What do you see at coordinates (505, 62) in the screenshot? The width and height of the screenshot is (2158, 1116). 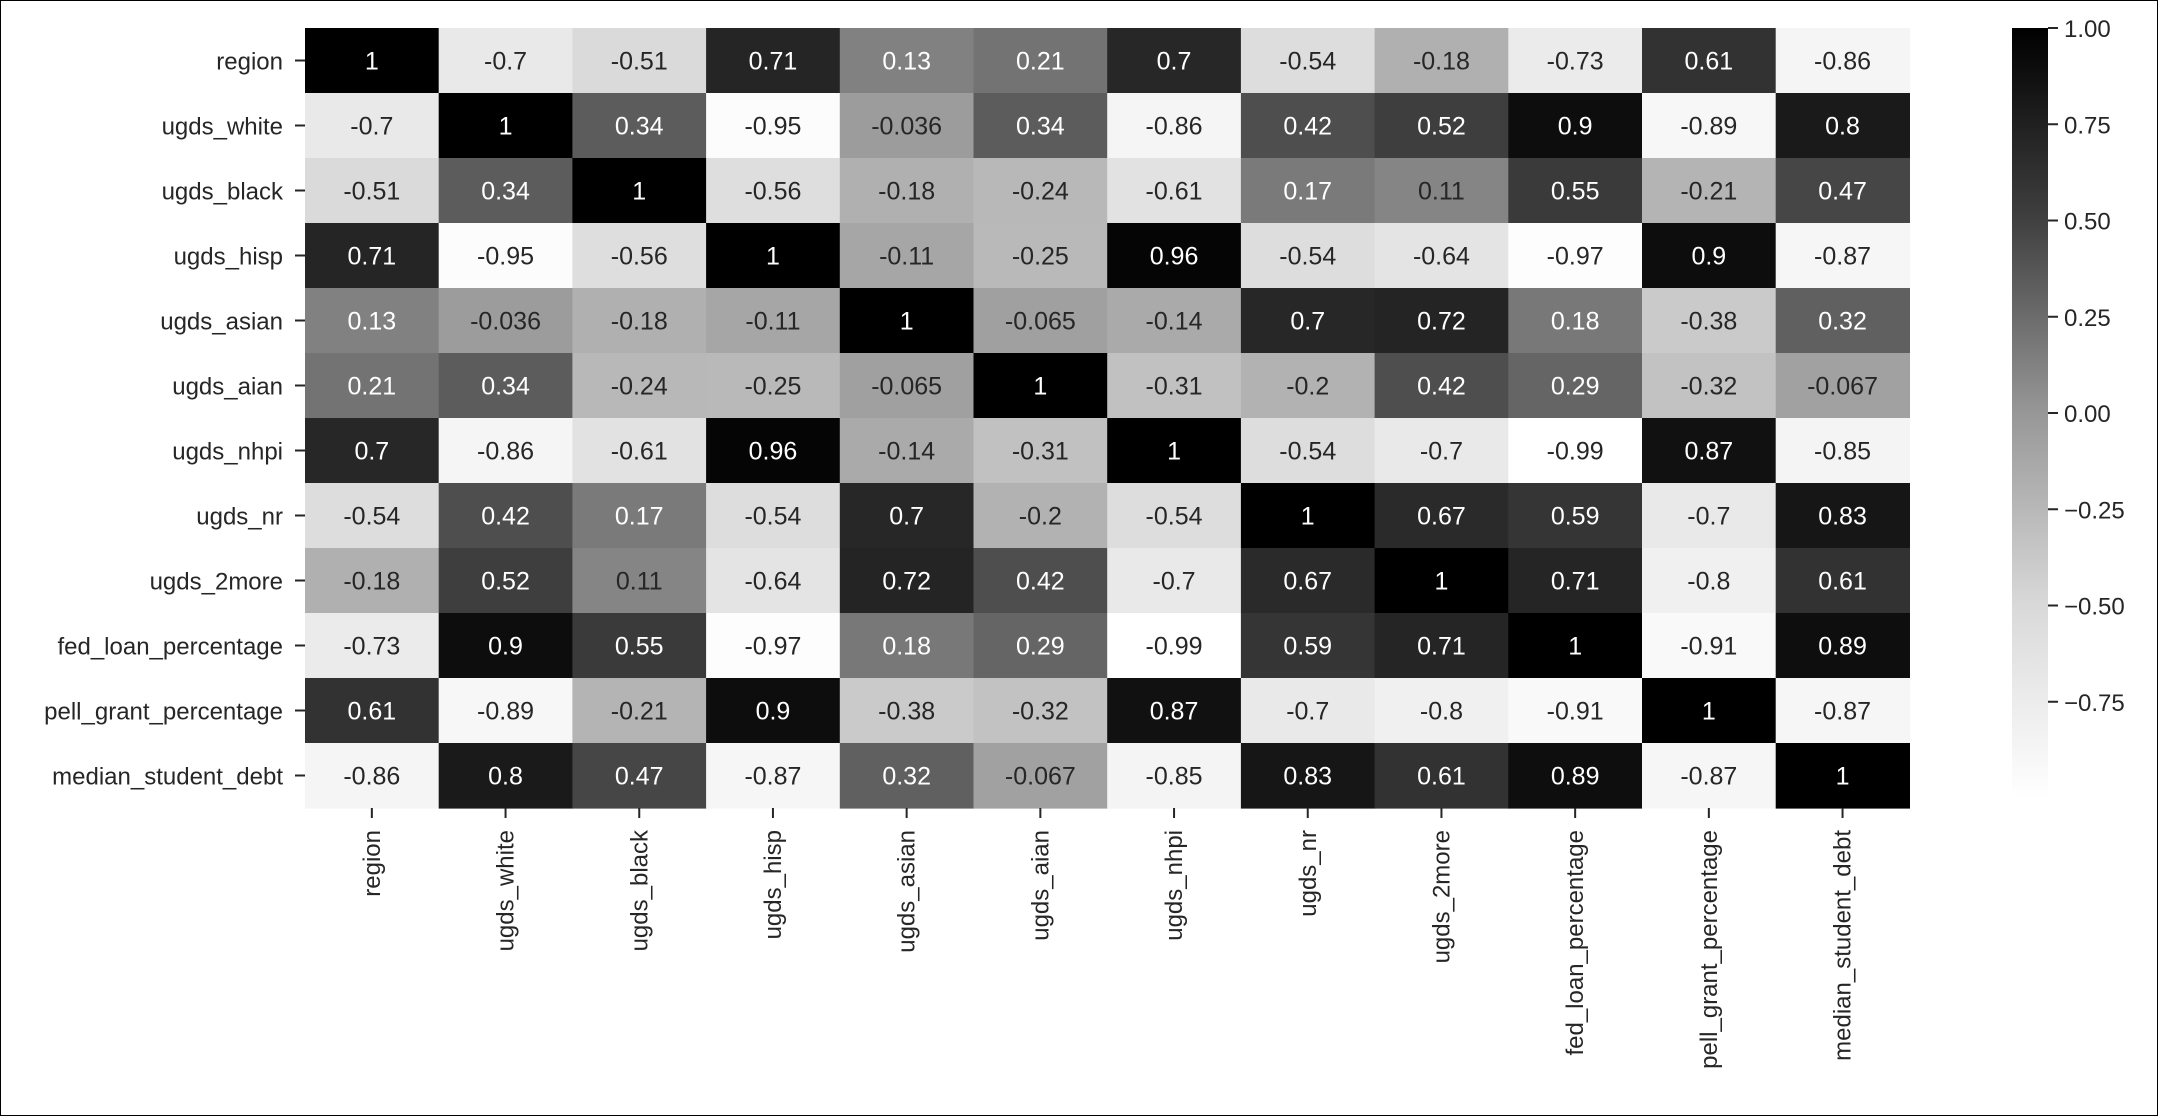 I see `cell-value-label: -0.7` at bounding box center [505, 62].